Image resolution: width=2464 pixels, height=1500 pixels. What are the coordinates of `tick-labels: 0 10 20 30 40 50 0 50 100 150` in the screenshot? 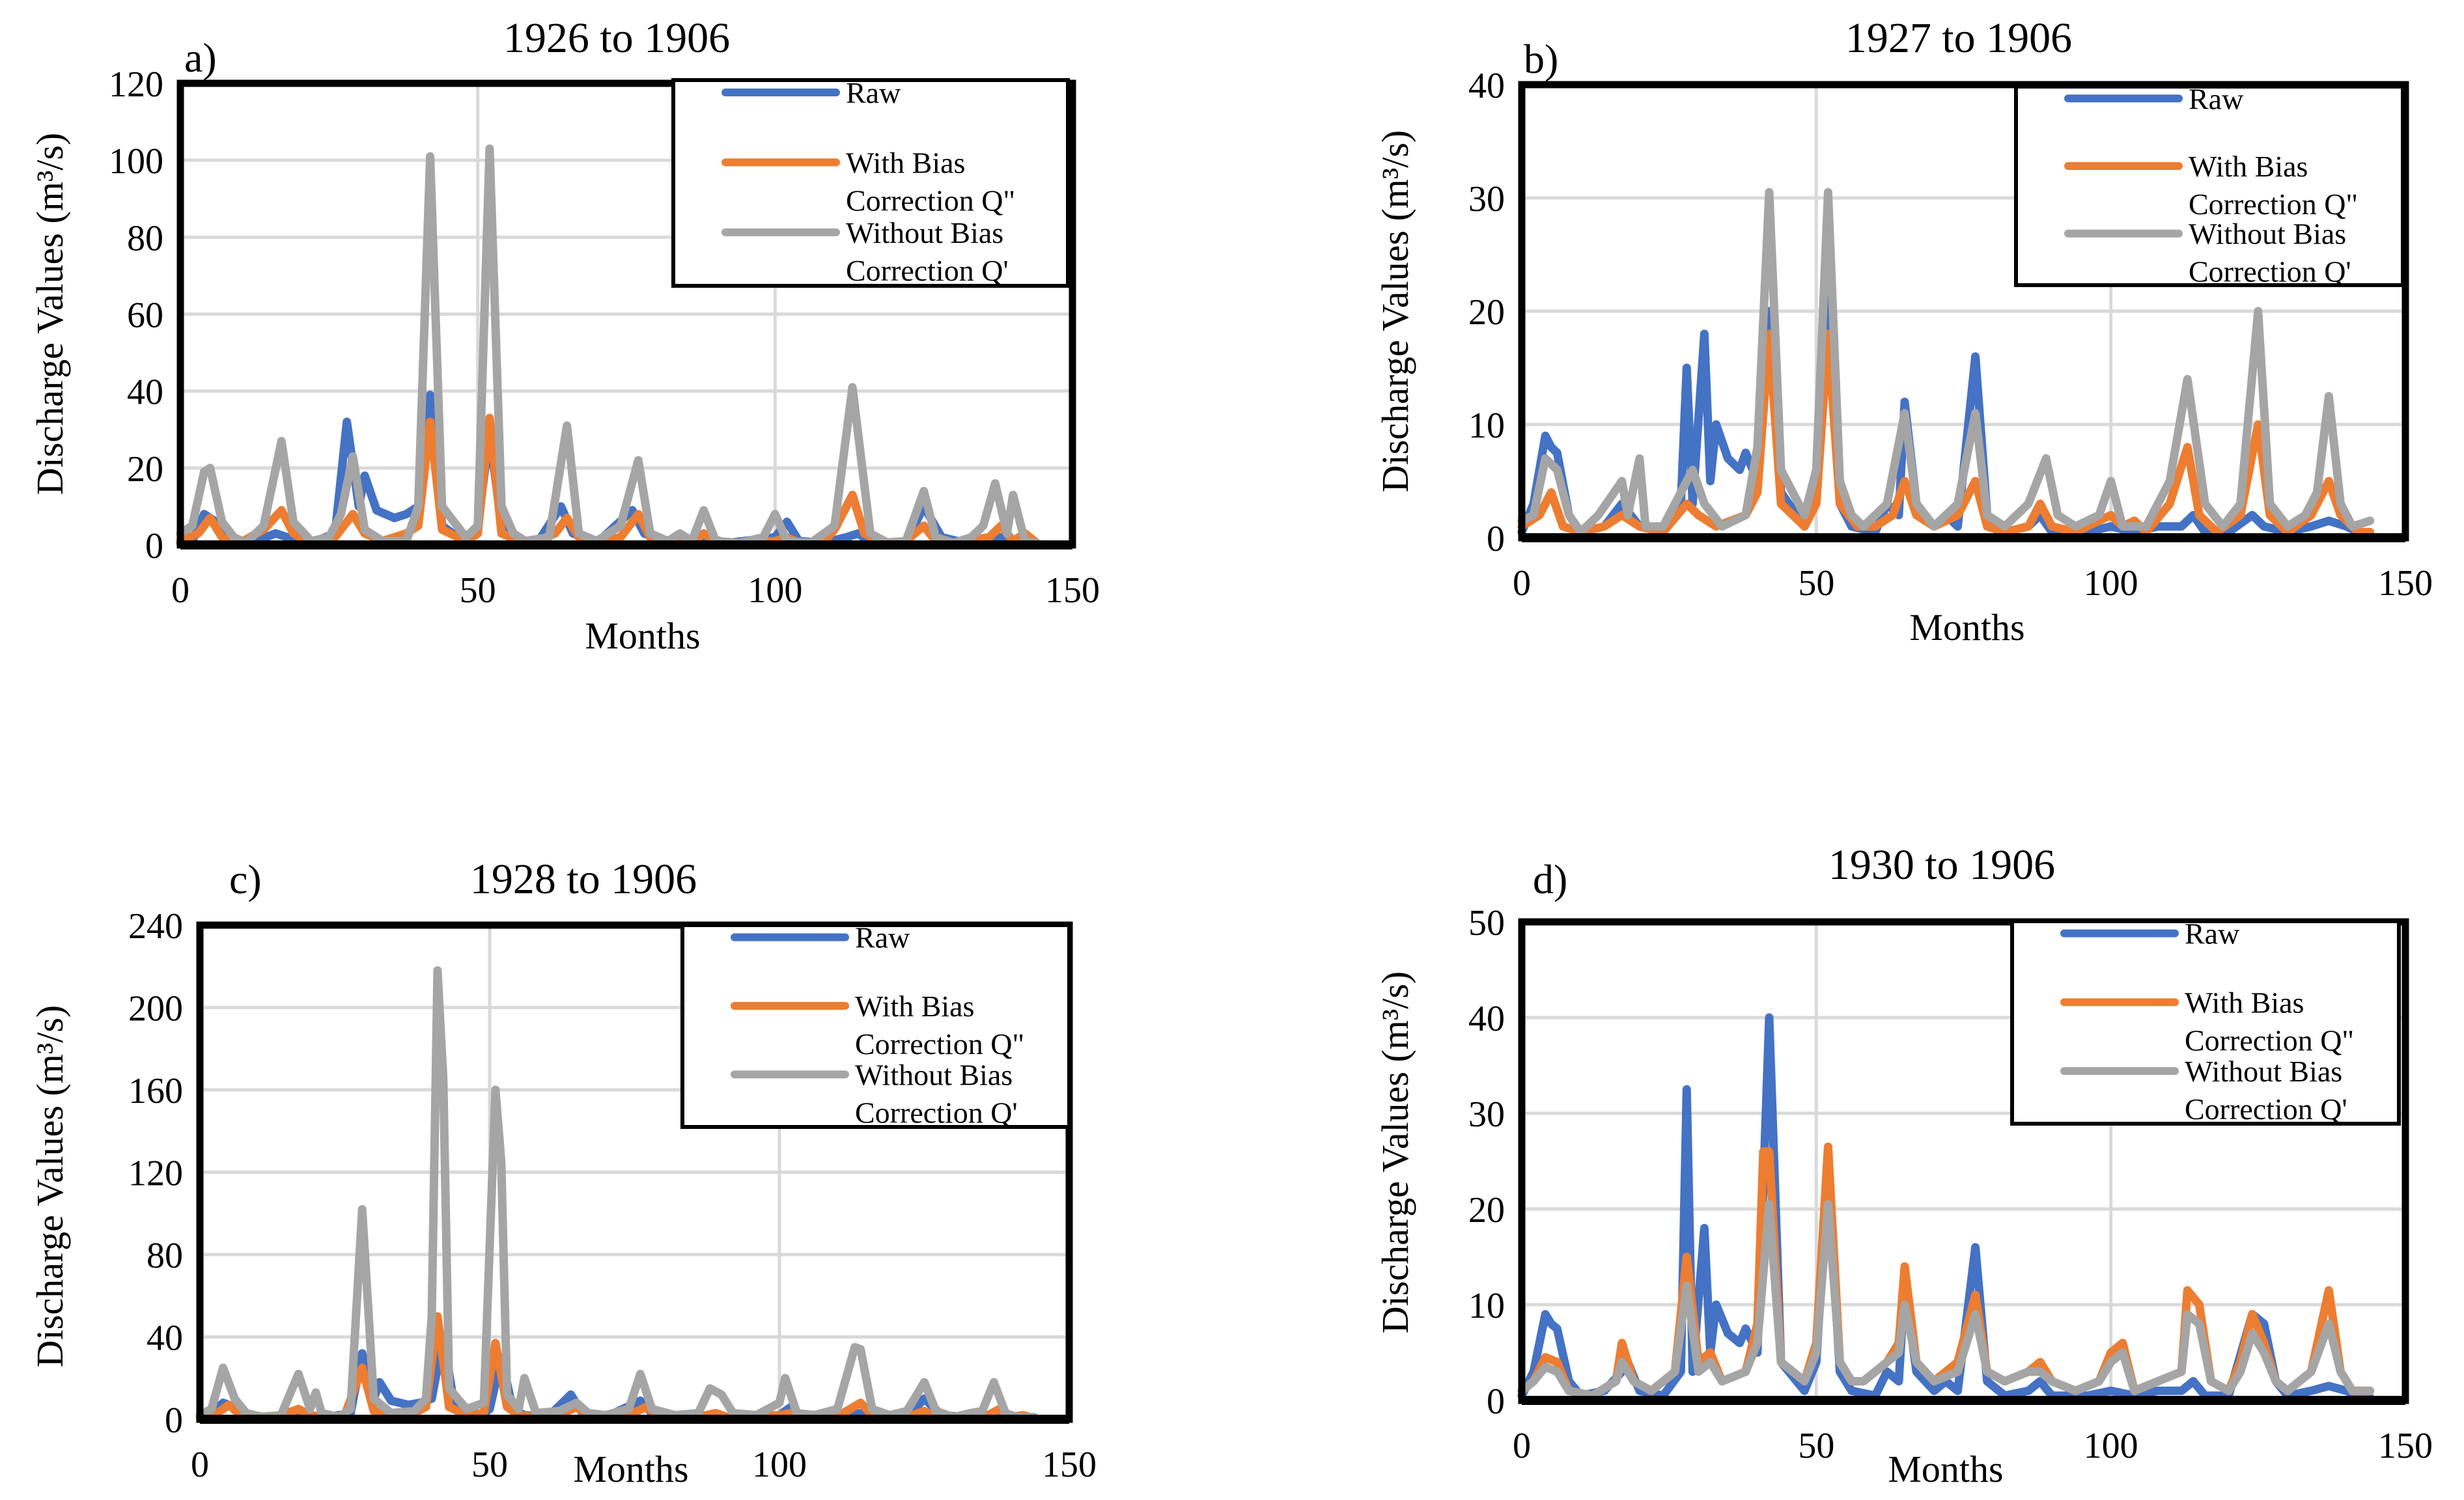 It's located at (1951, 1184).